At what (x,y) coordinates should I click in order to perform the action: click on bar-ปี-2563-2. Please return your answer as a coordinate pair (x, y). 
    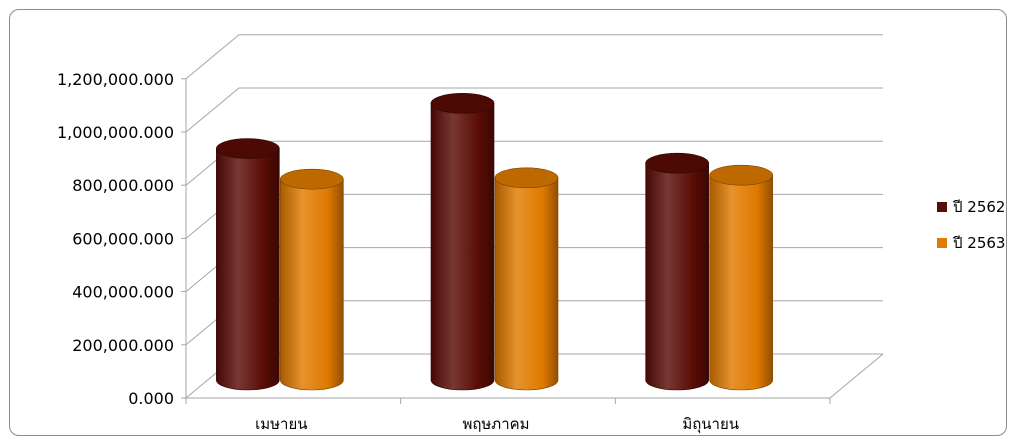
    Looking at the image, I should click on (741, 277).